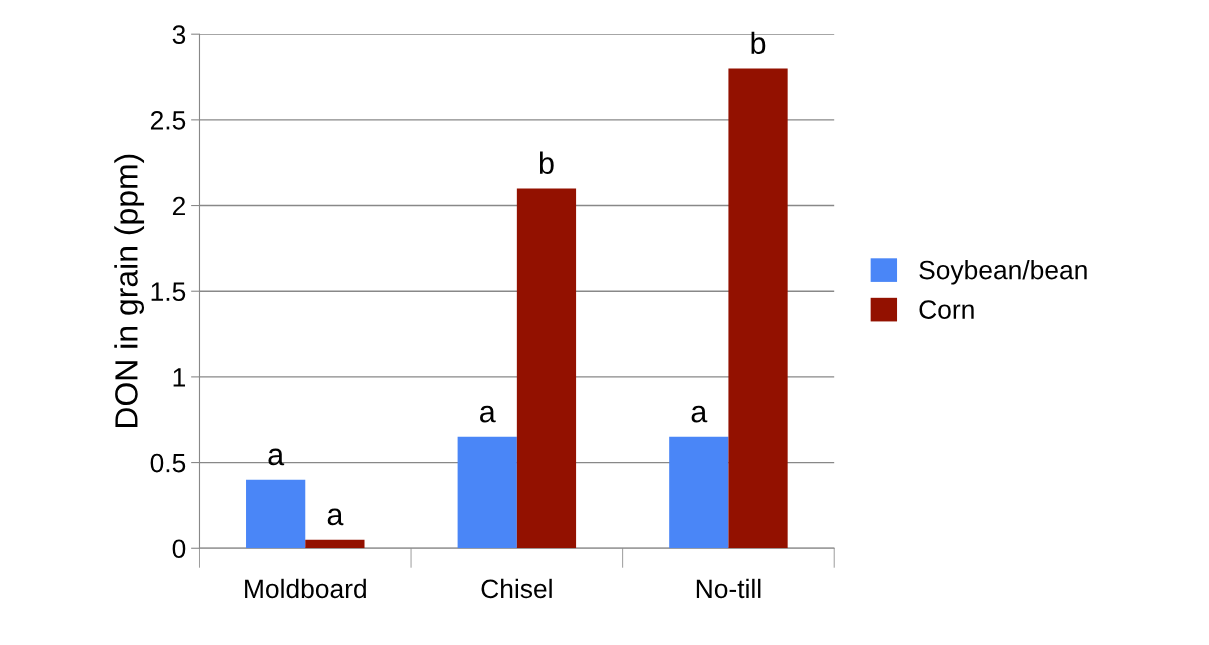  Describe the element at coordinates (179, 377) in the screenshot. I see `y-tick-label: 1` at that location.